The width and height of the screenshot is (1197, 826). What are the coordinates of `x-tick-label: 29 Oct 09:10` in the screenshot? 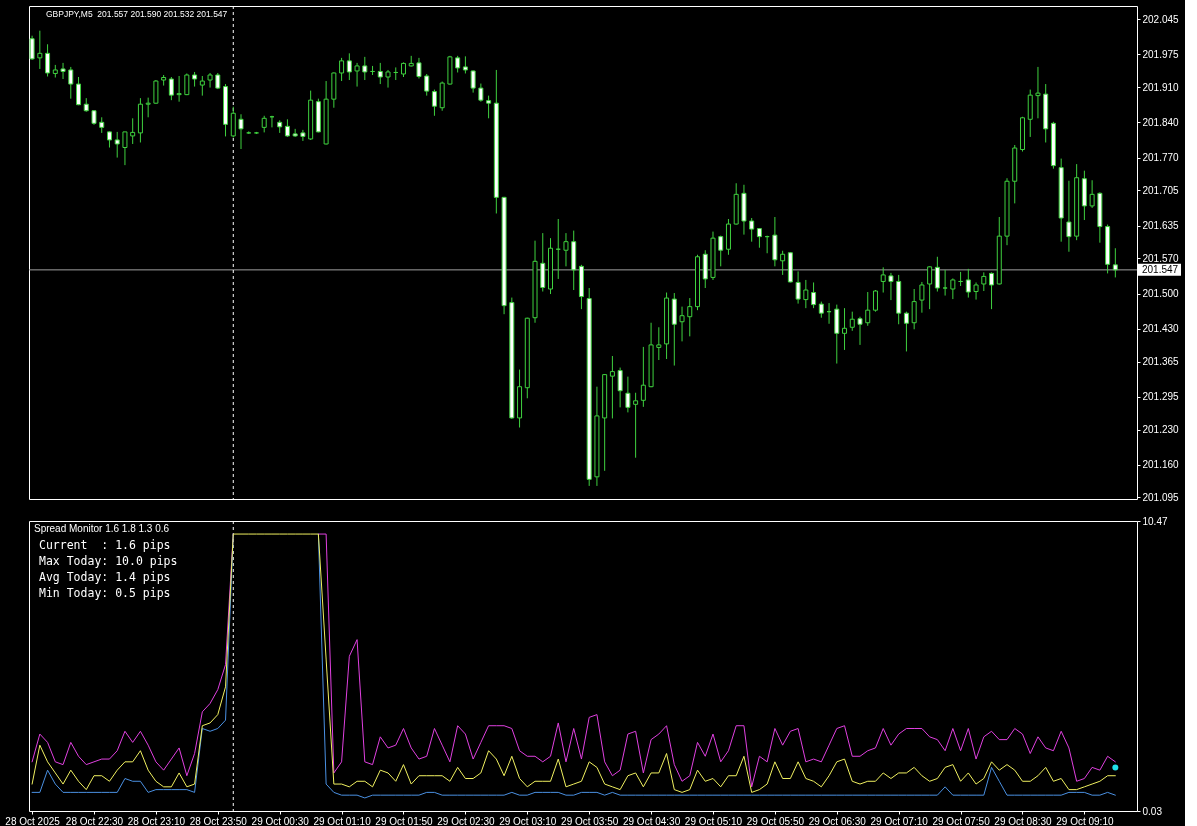 It's located at (1085, 820).